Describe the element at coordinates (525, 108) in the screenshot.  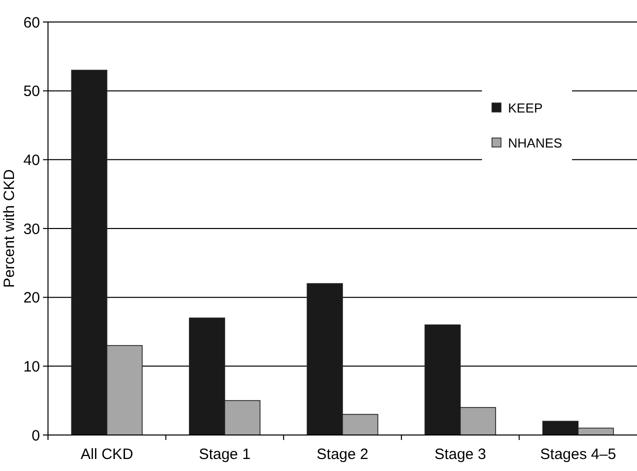
I see `legend-label: KEEP` at that location.